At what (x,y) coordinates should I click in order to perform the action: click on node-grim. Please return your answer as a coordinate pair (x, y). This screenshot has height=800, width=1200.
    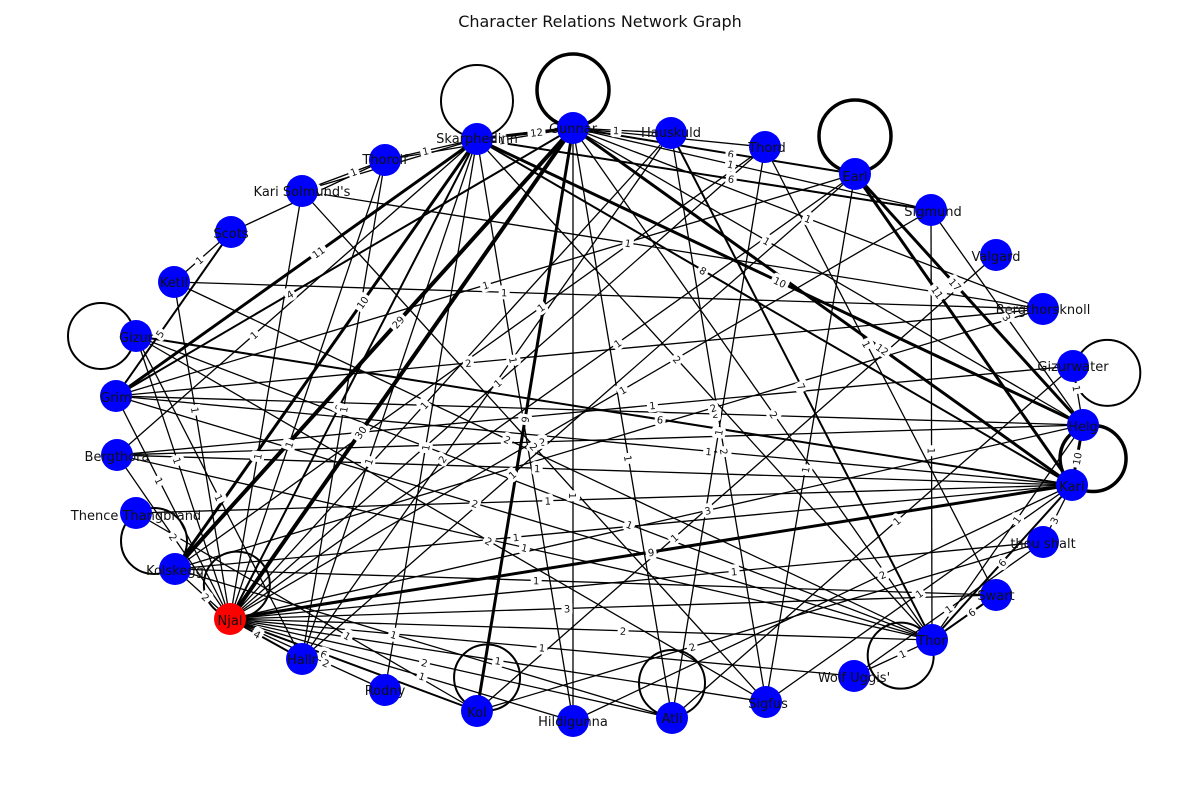
    Looking at the image, I should click on (116, 396).